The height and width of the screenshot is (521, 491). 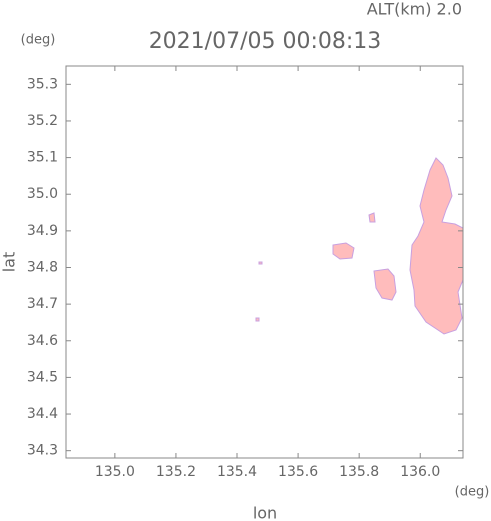 I want to click on chart-title: 2021/07/05 00:08:13, so click(x=265, y=41).